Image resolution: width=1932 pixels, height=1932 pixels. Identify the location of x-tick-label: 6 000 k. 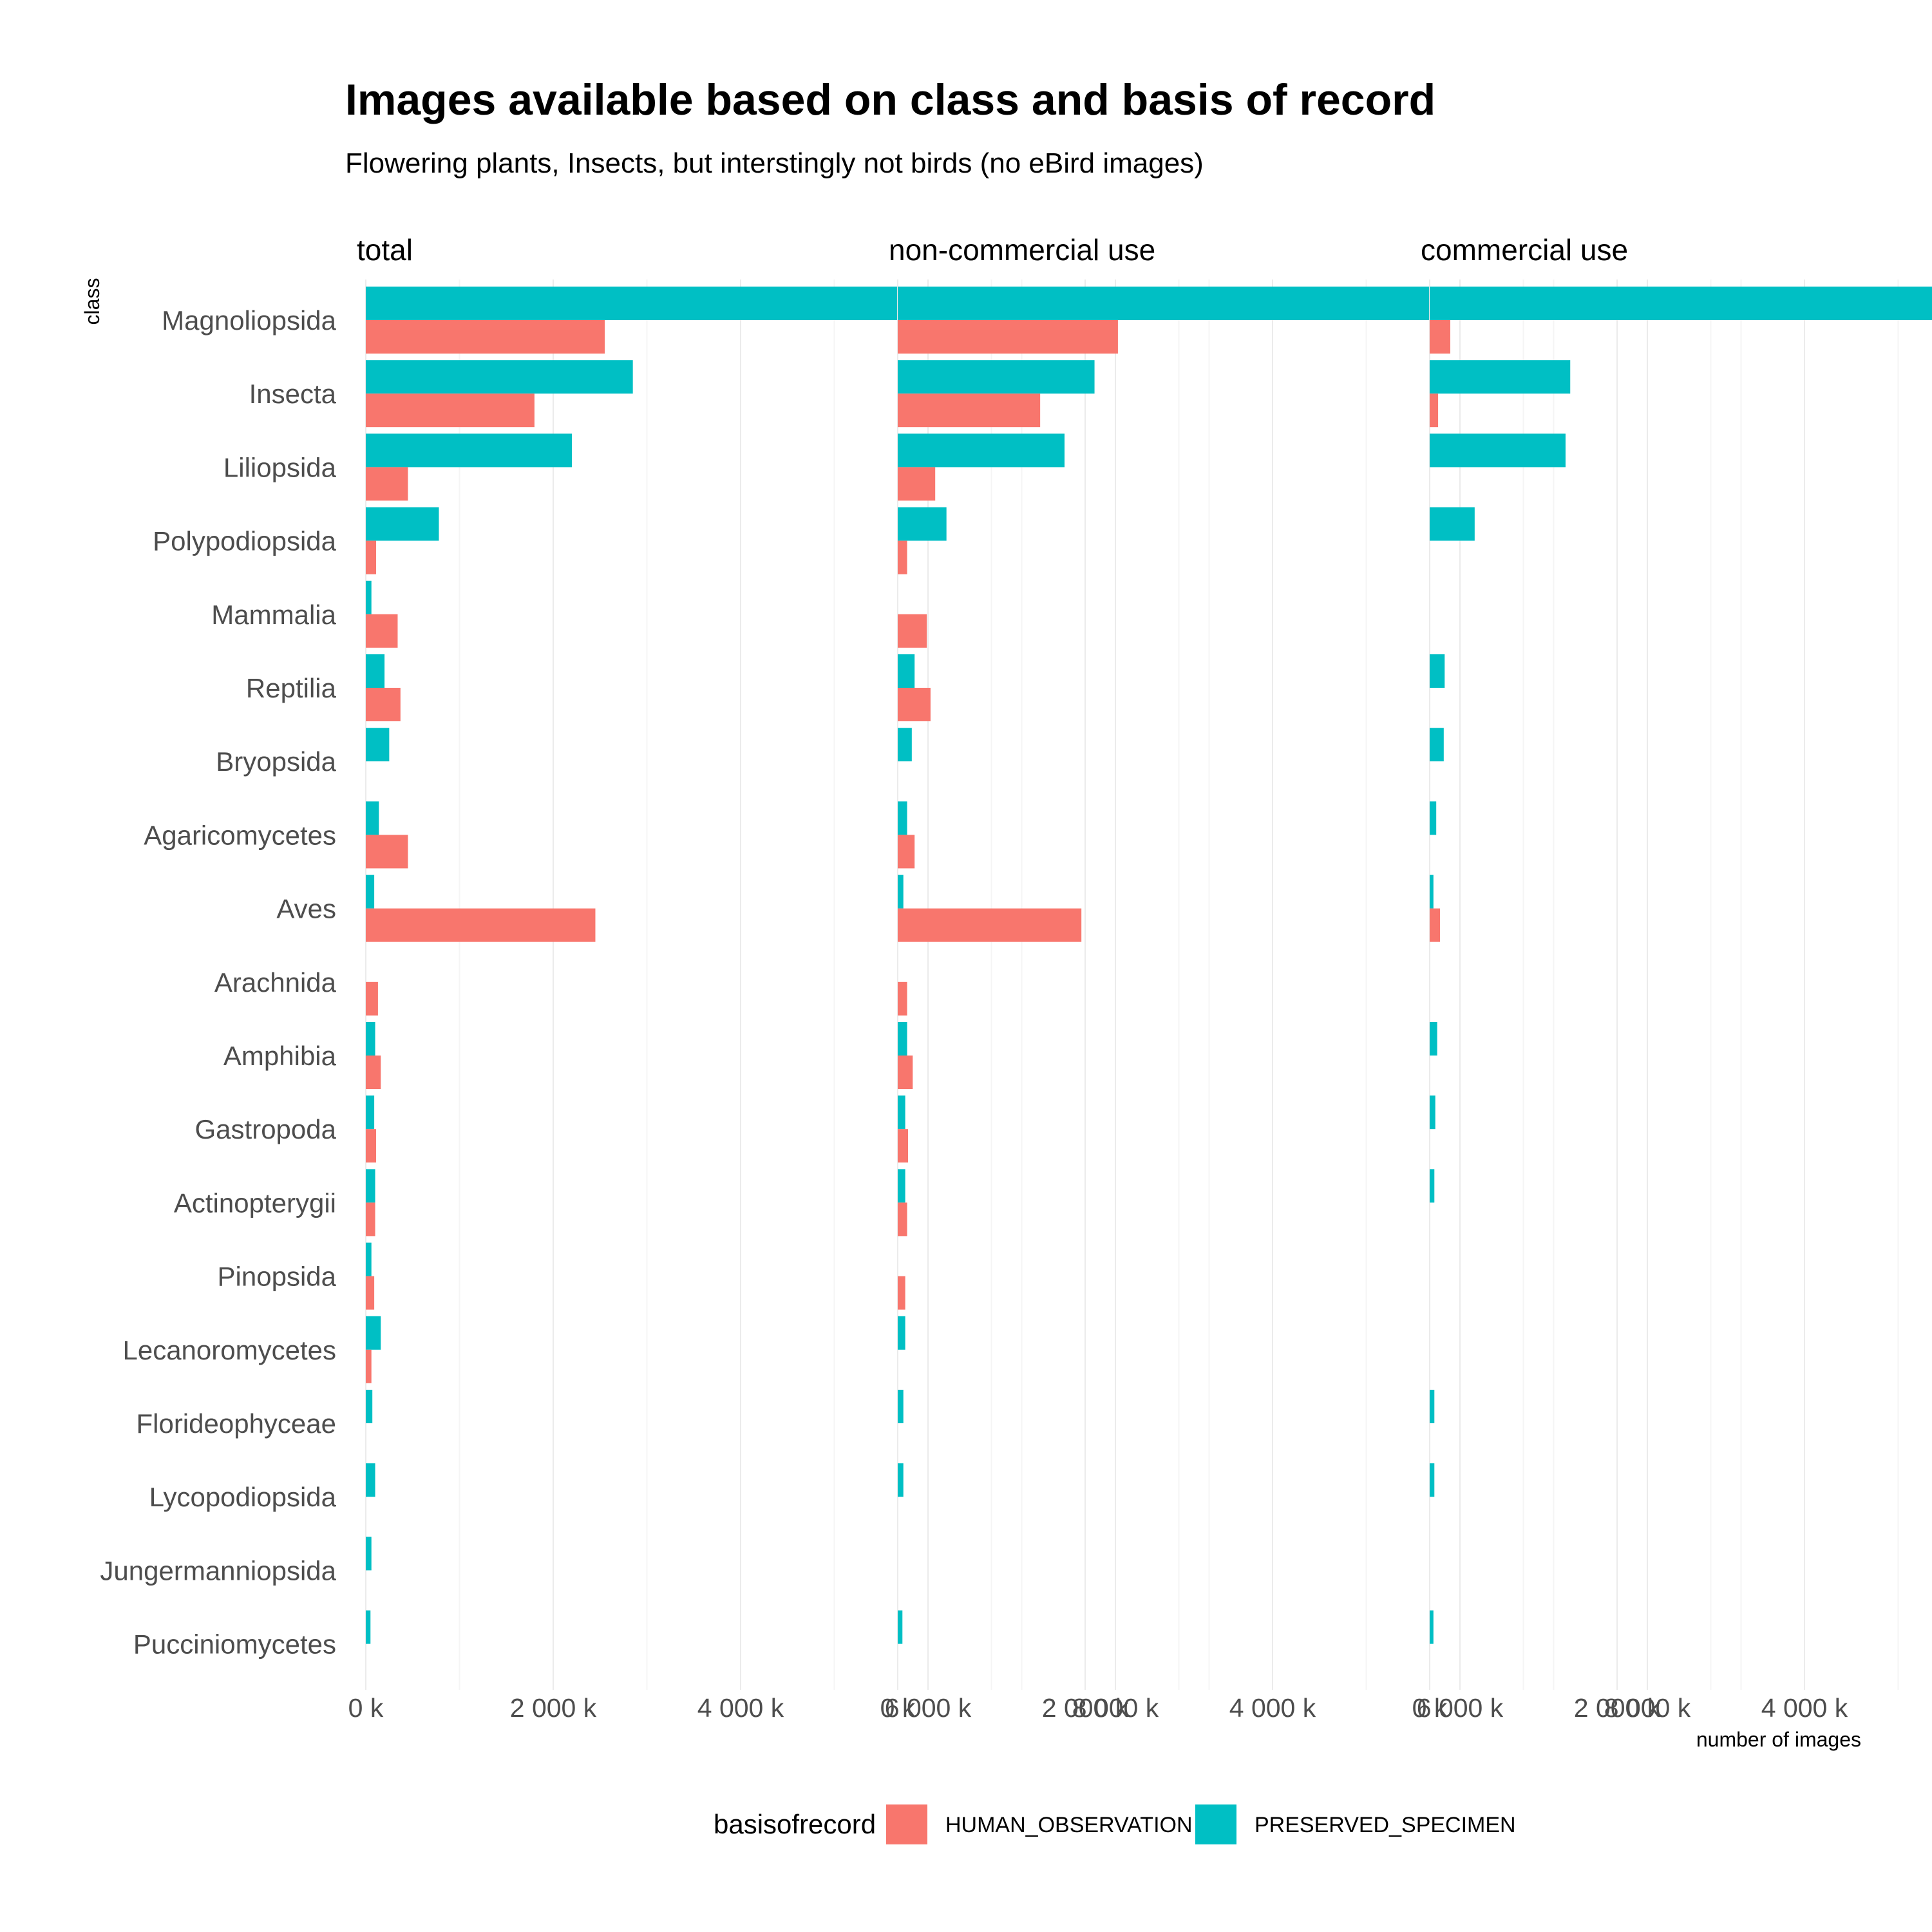
(929, 1708).